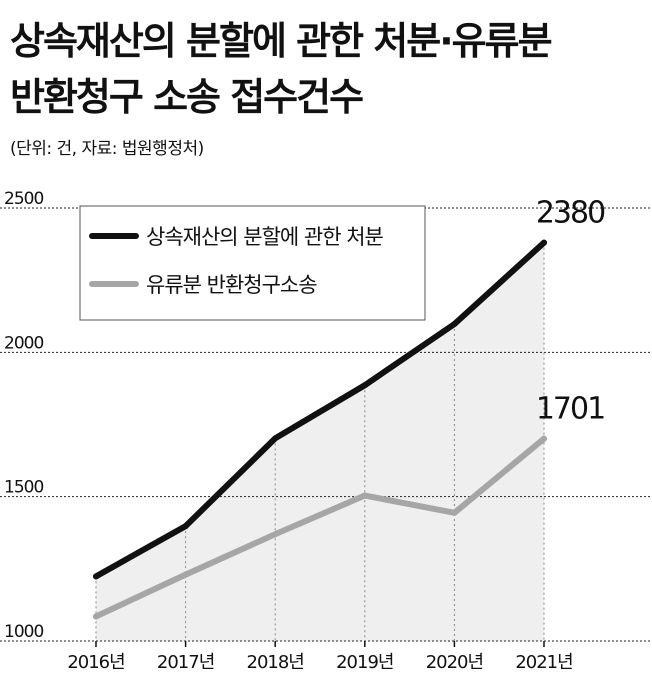 The height and width of the screenshot is (679, 652). What do you see at coordinates (275, 662) in the screenshot?
I see `x-tick-label-2: 2018년` at bounding box center [275, 662].